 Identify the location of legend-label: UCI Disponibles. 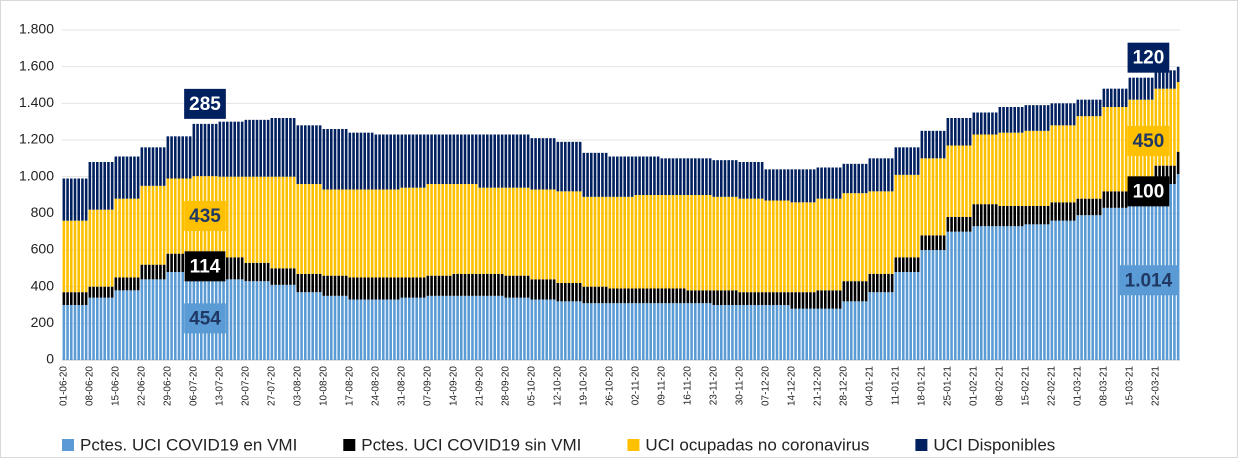
(994, 444).